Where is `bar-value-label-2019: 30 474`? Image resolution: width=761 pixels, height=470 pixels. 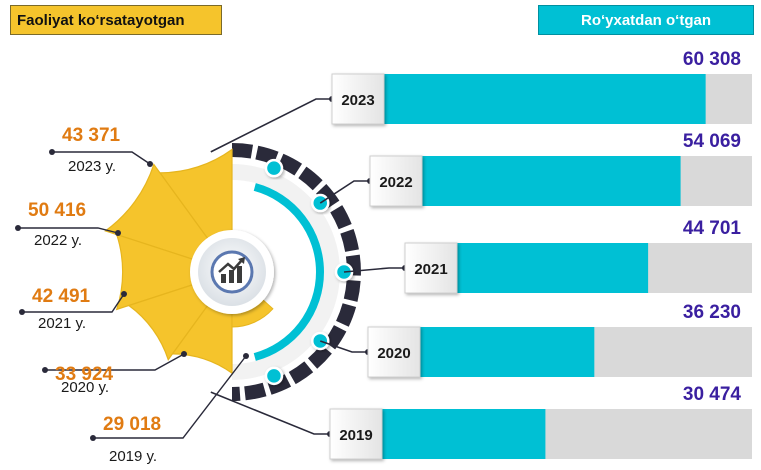
bar-value-label-2019: 30 474 is located at coordinates (712, 394).